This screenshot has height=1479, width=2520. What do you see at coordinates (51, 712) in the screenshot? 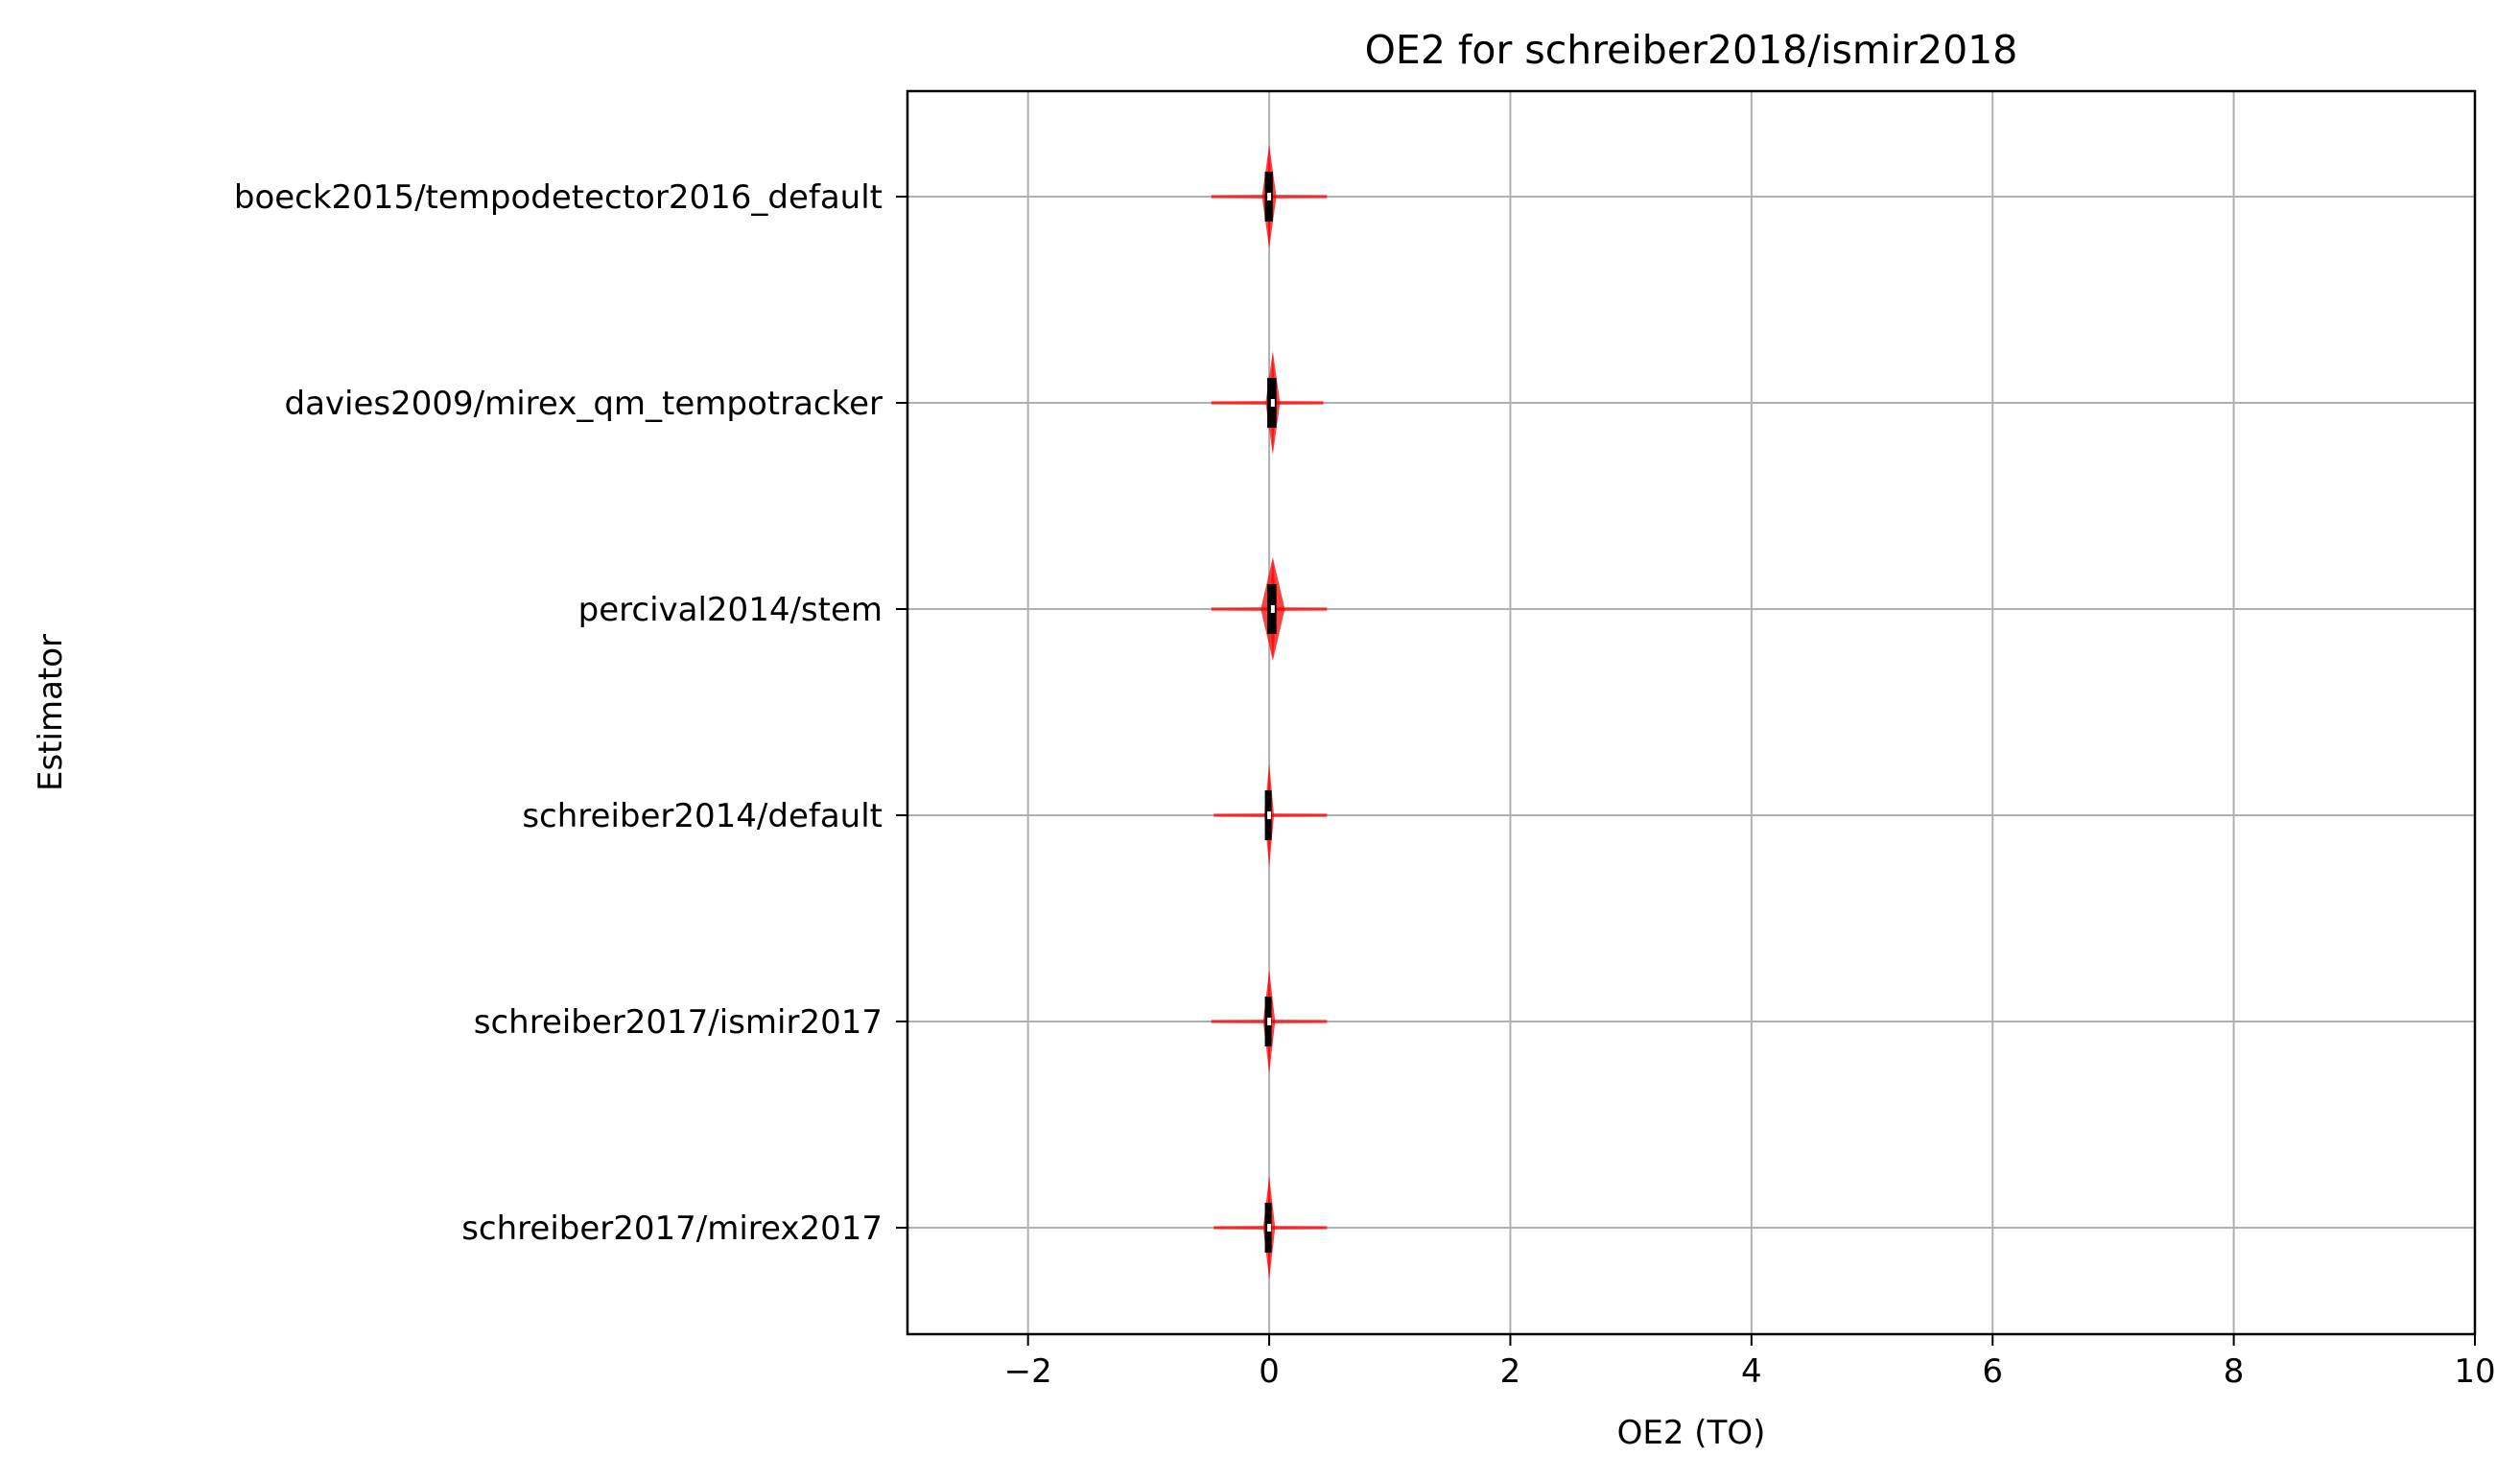
I see `y-axis-title: Estimator` at bounding box center [51, 712].